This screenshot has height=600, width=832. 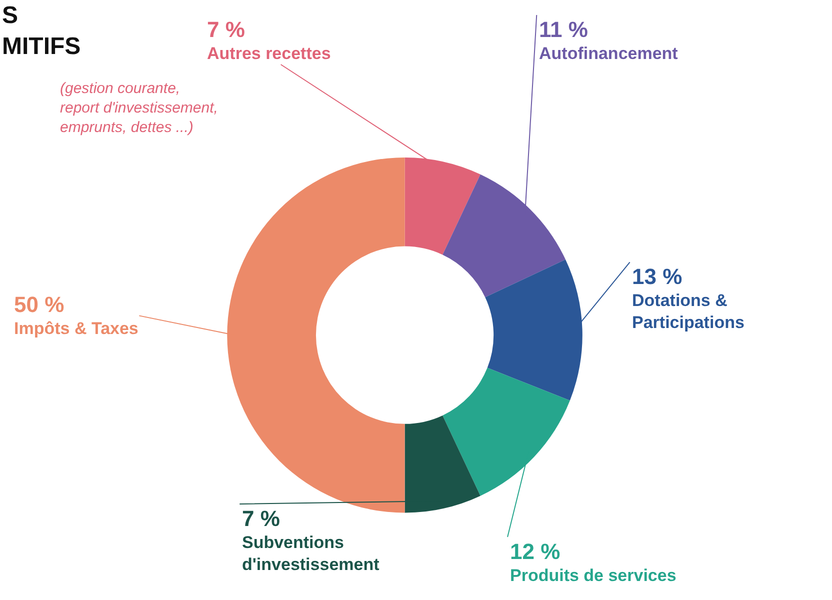 What do you see at coordinates (563, 29) in the screenshot?
I see `data-label: 11 %` at bounding box center [563, 29].